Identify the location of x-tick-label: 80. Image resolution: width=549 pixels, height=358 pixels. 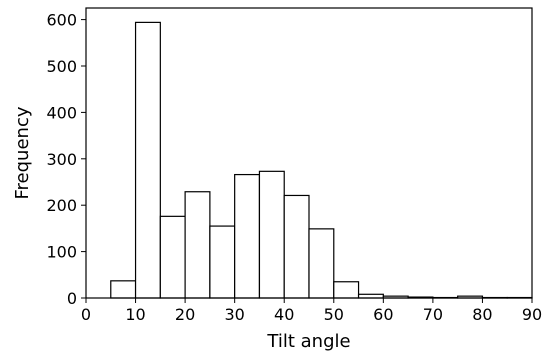
(482, 314).